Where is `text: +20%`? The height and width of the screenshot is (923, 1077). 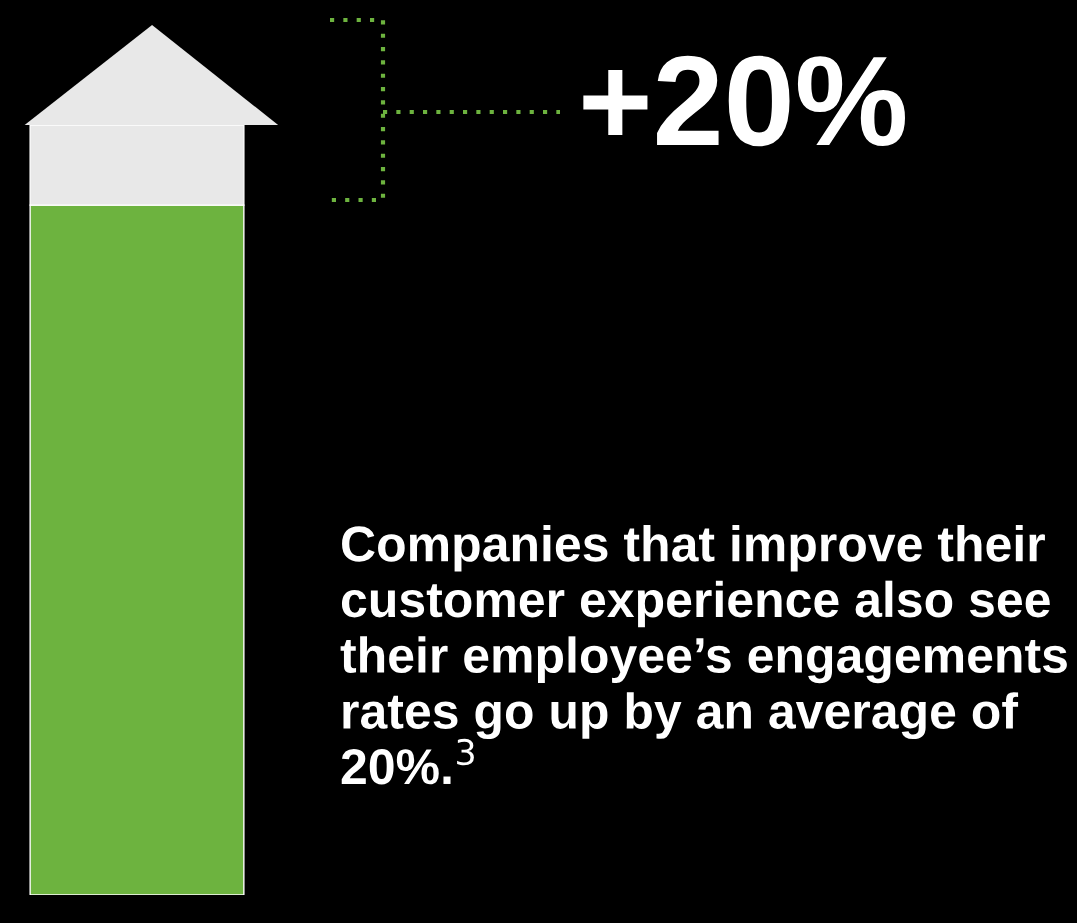 text: +20% is located at coordinates (744, 101).